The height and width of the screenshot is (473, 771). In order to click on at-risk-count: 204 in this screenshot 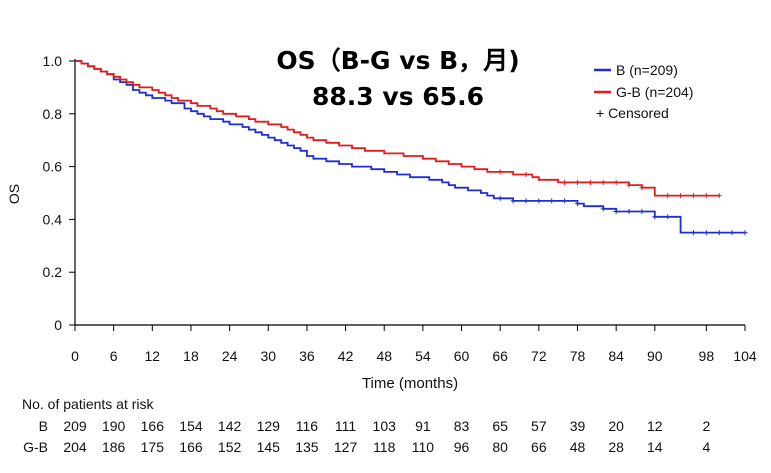, I will do `click(75, 447)`.